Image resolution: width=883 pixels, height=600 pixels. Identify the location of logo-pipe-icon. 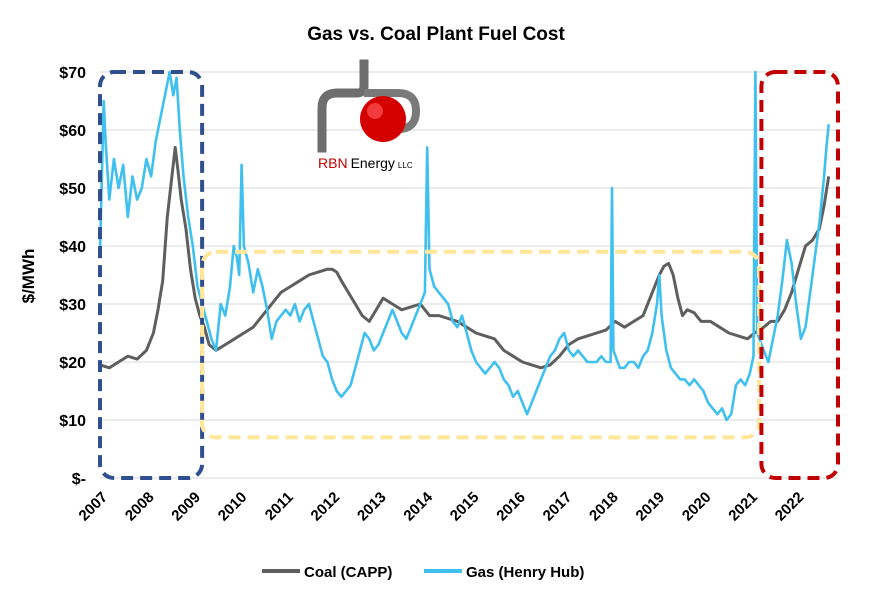
(343, 106).